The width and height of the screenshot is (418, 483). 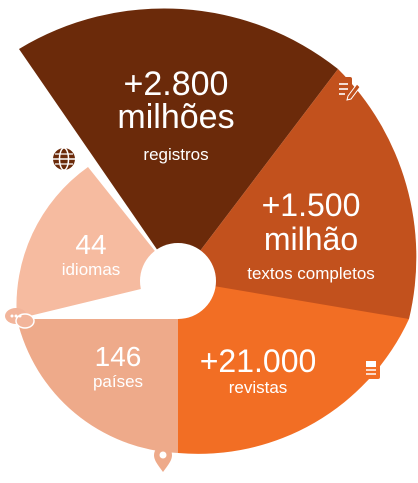 What do you see at coordinates (163, 459) in the screenshot?
I see `location-pin-icon` at bounding box center [163, 459].